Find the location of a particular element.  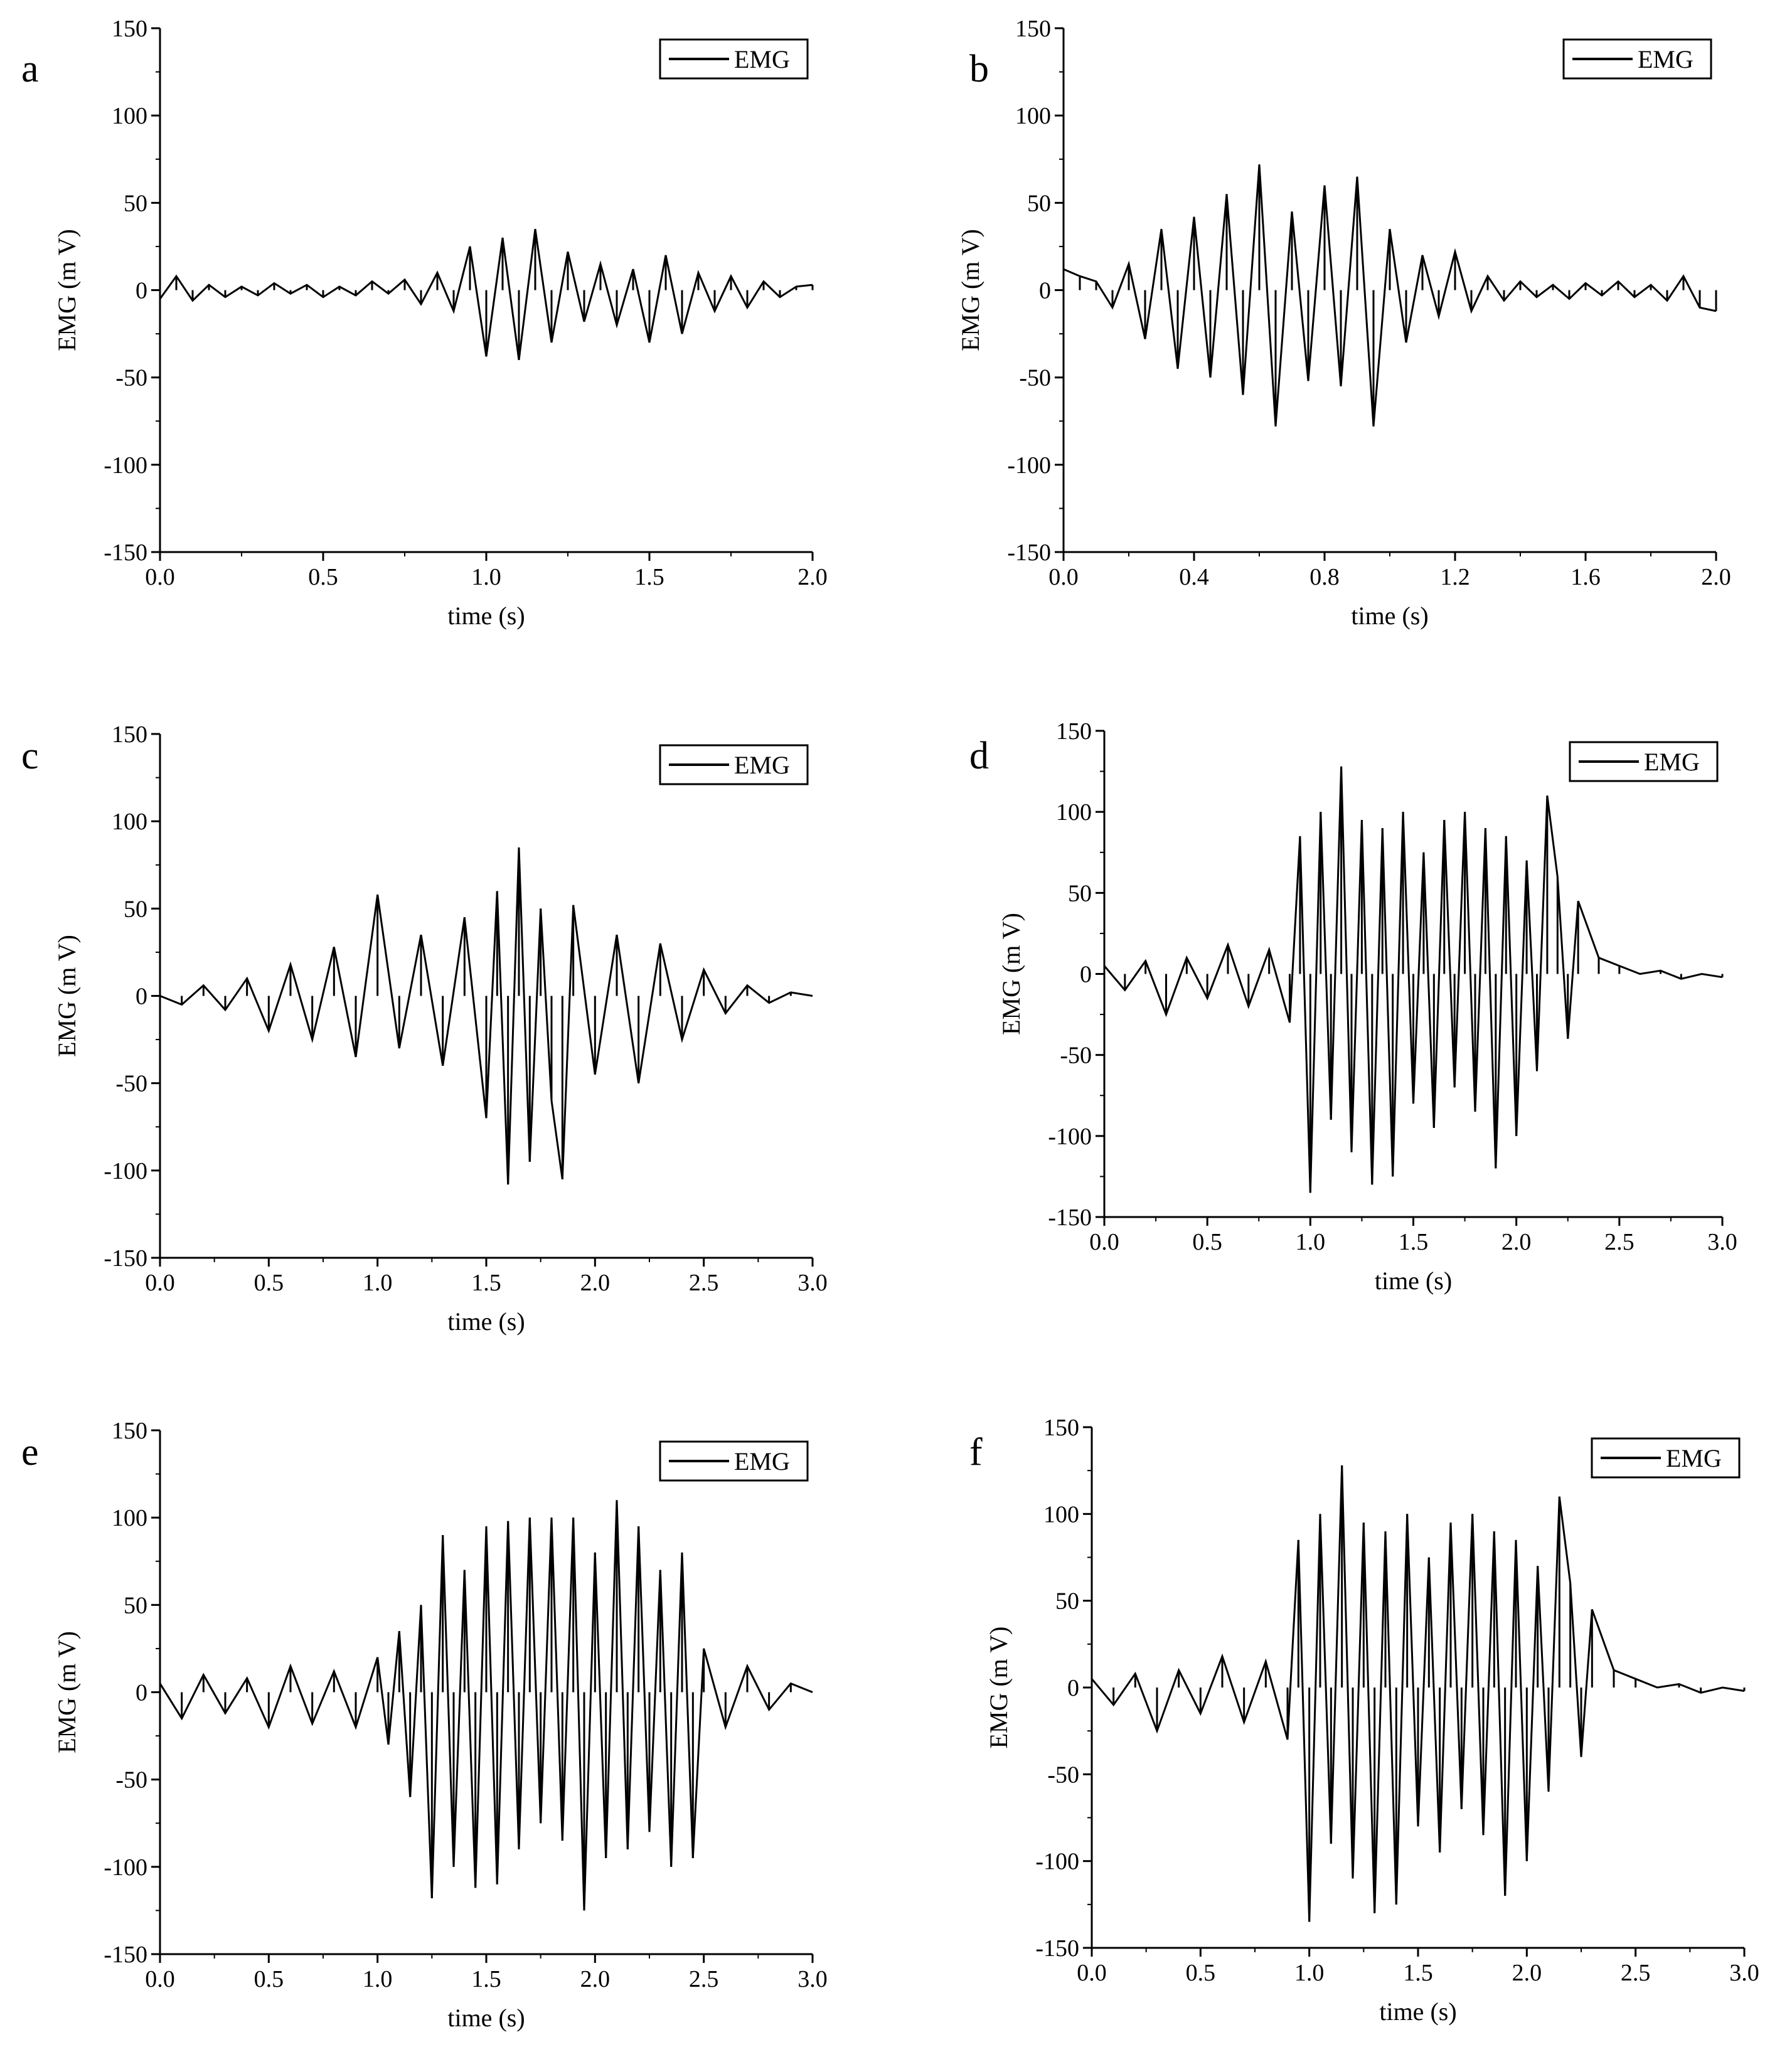

legend-box is located at coordinates (1637, 59).